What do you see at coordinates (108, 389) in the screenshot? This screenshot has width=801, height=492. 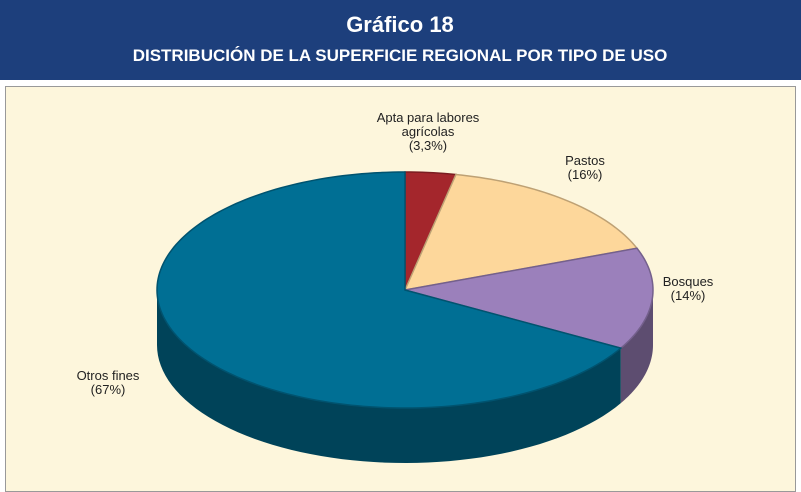 I see `slice-value-label: (67%)` at bounding box center [108, 389].